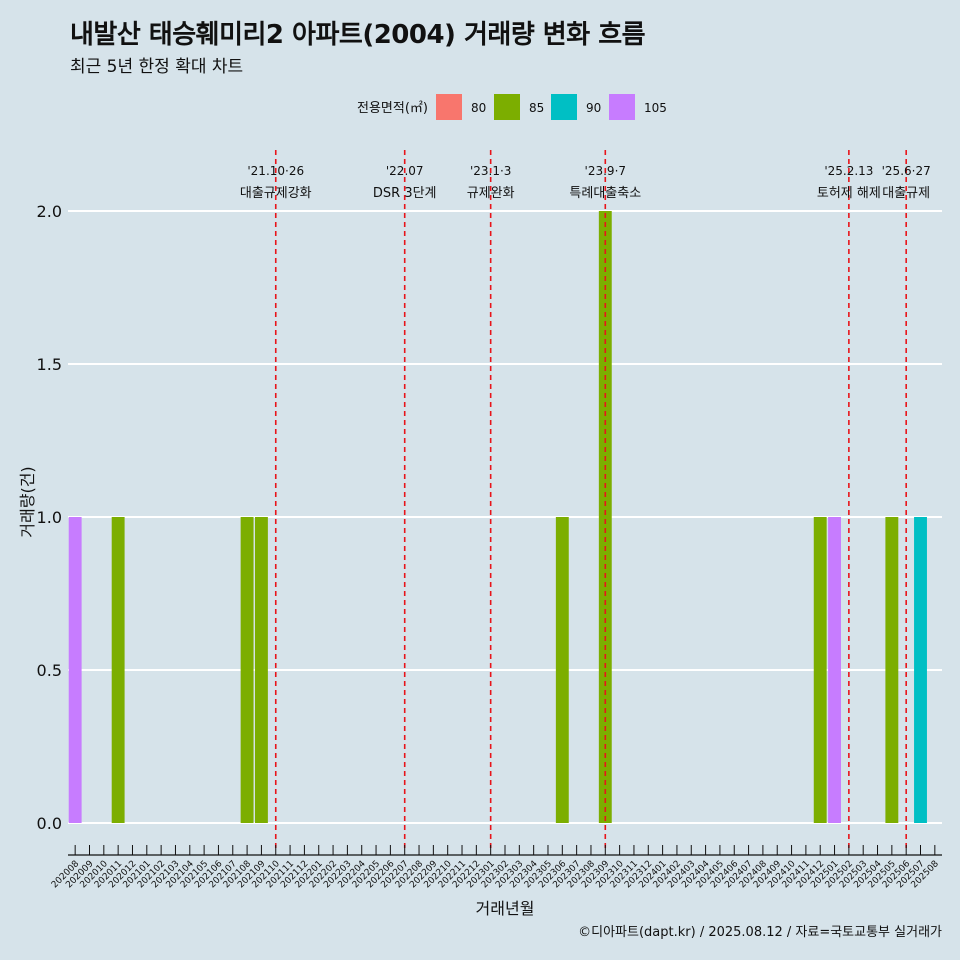 The width and height of the screenshot is (960, 960). Describe the element at coordinates (49, 211) in the screenshot. I see `y-tick-label: 2.0` at that location.